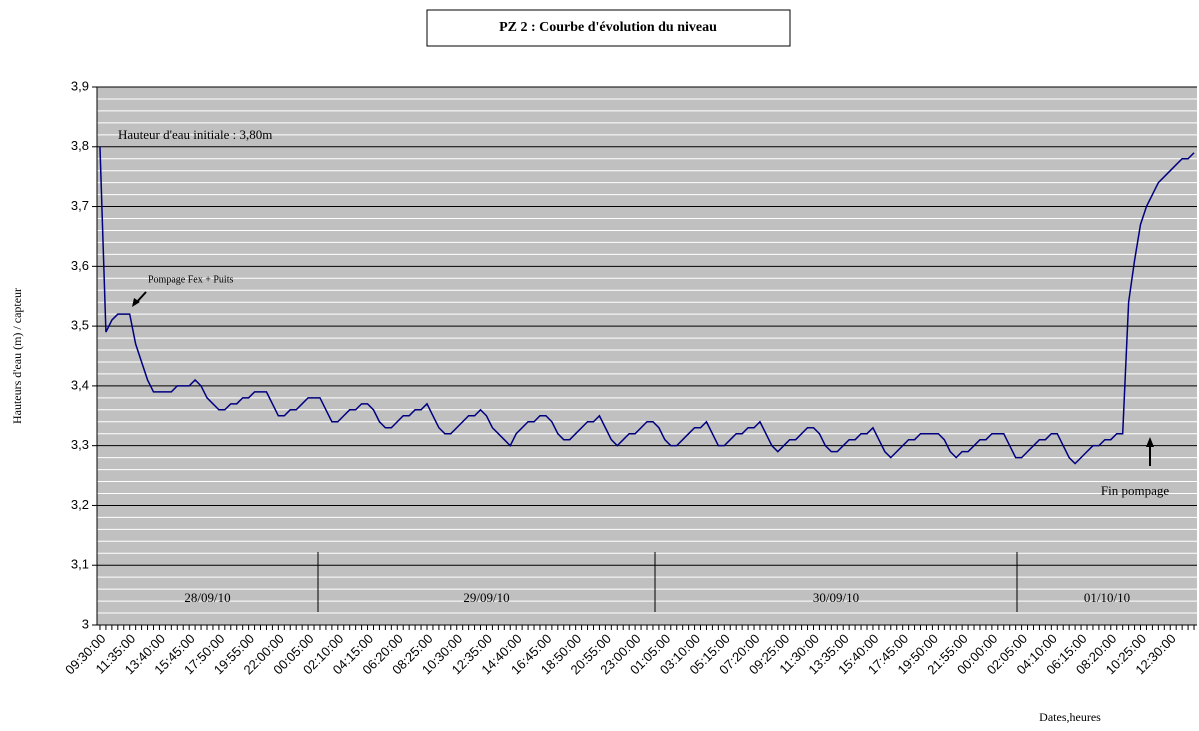 The height and width of the screenshot is (731, 1199). I want to click on y-tick-label: 3,5, so click(80, 325).